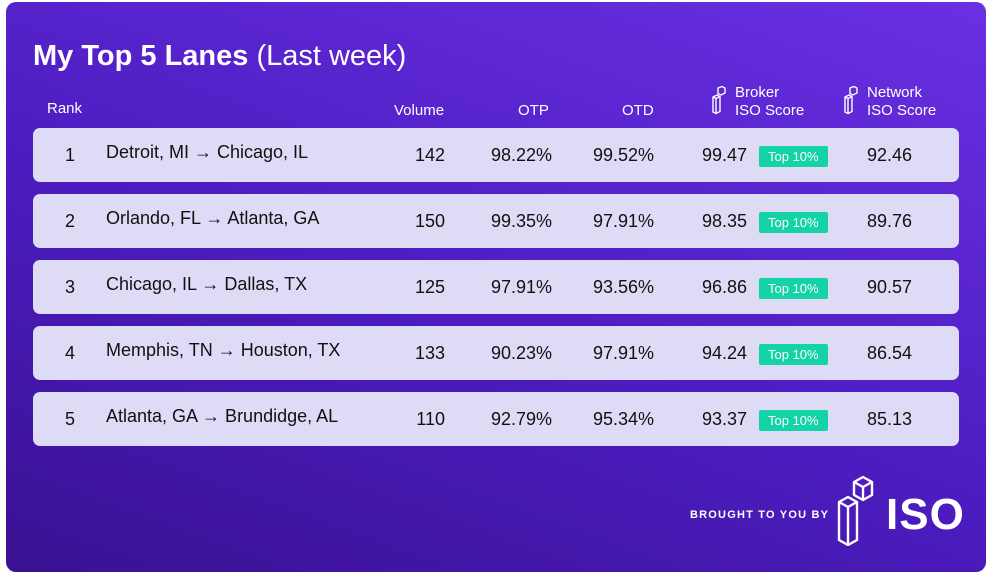 The image size is (1000, 588). Describe the element at coordinates (70, 155) in the screenshot. I see `rank-cell: 1` at that location.